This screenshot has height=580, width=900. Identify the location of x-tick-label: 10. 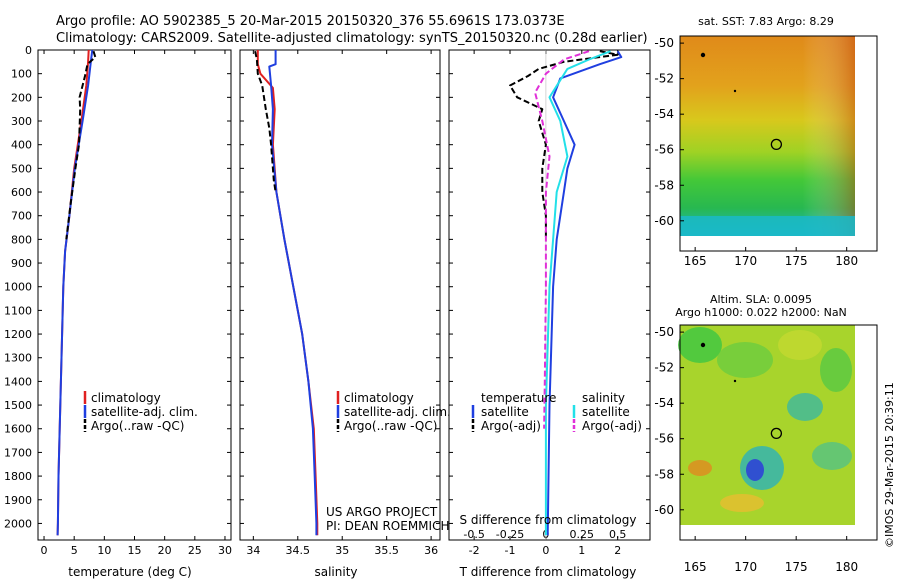
(104, 550).